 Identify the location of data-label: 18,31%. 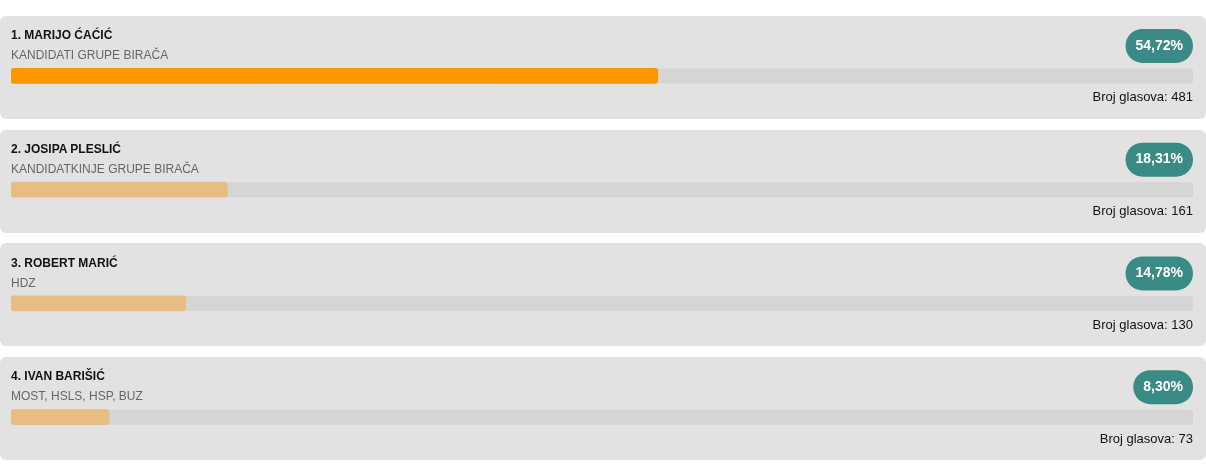
(1159, 158).